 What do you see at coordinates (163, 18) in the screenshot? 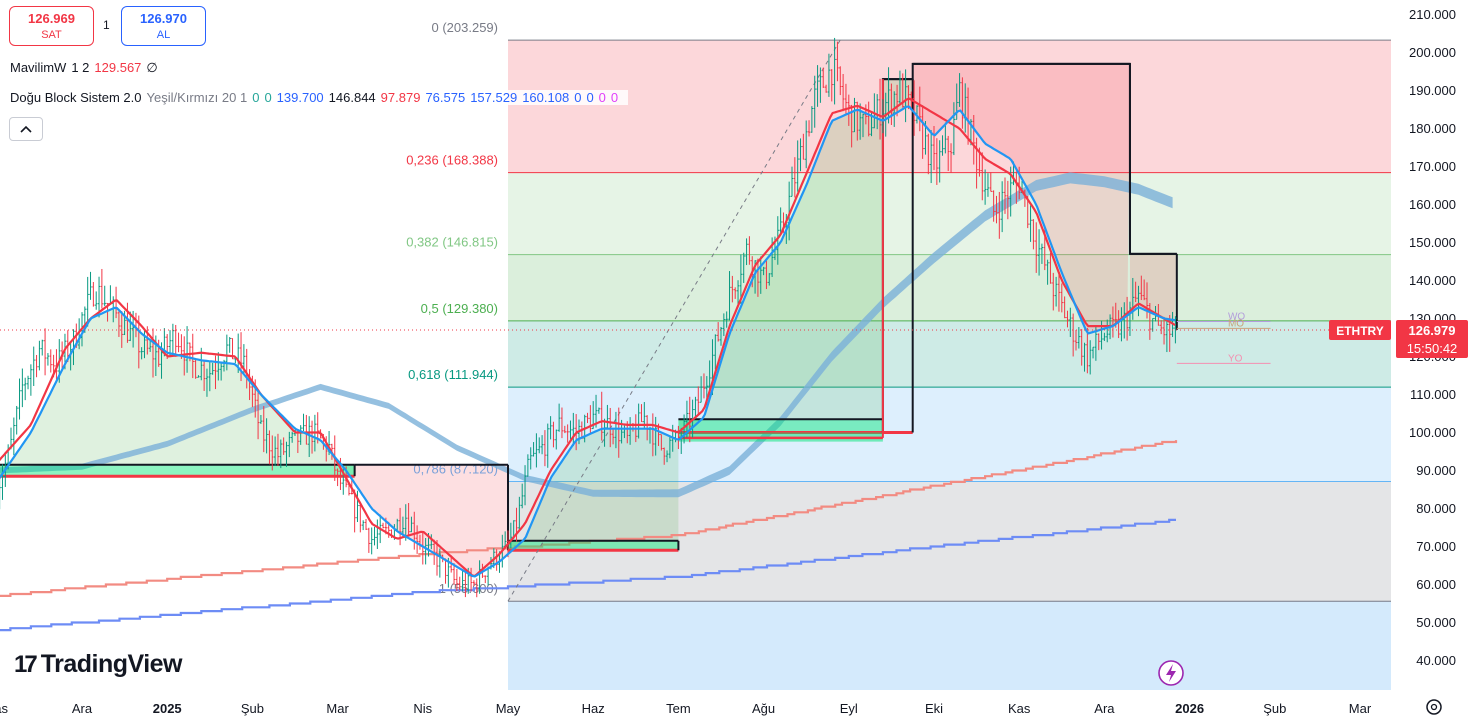
I see `buy-price: 126.970` at bounding box center [163, 18].